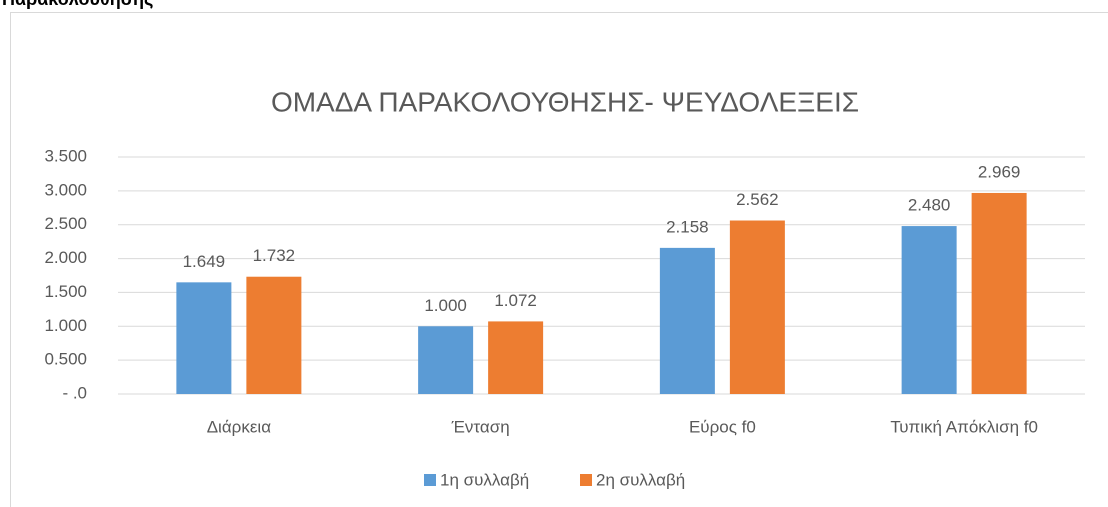 This screenshot has width=1108, height=507. Describe the element at coordinates (445, 305) in the screenshot. I see `data-label: 1.000` at that location.